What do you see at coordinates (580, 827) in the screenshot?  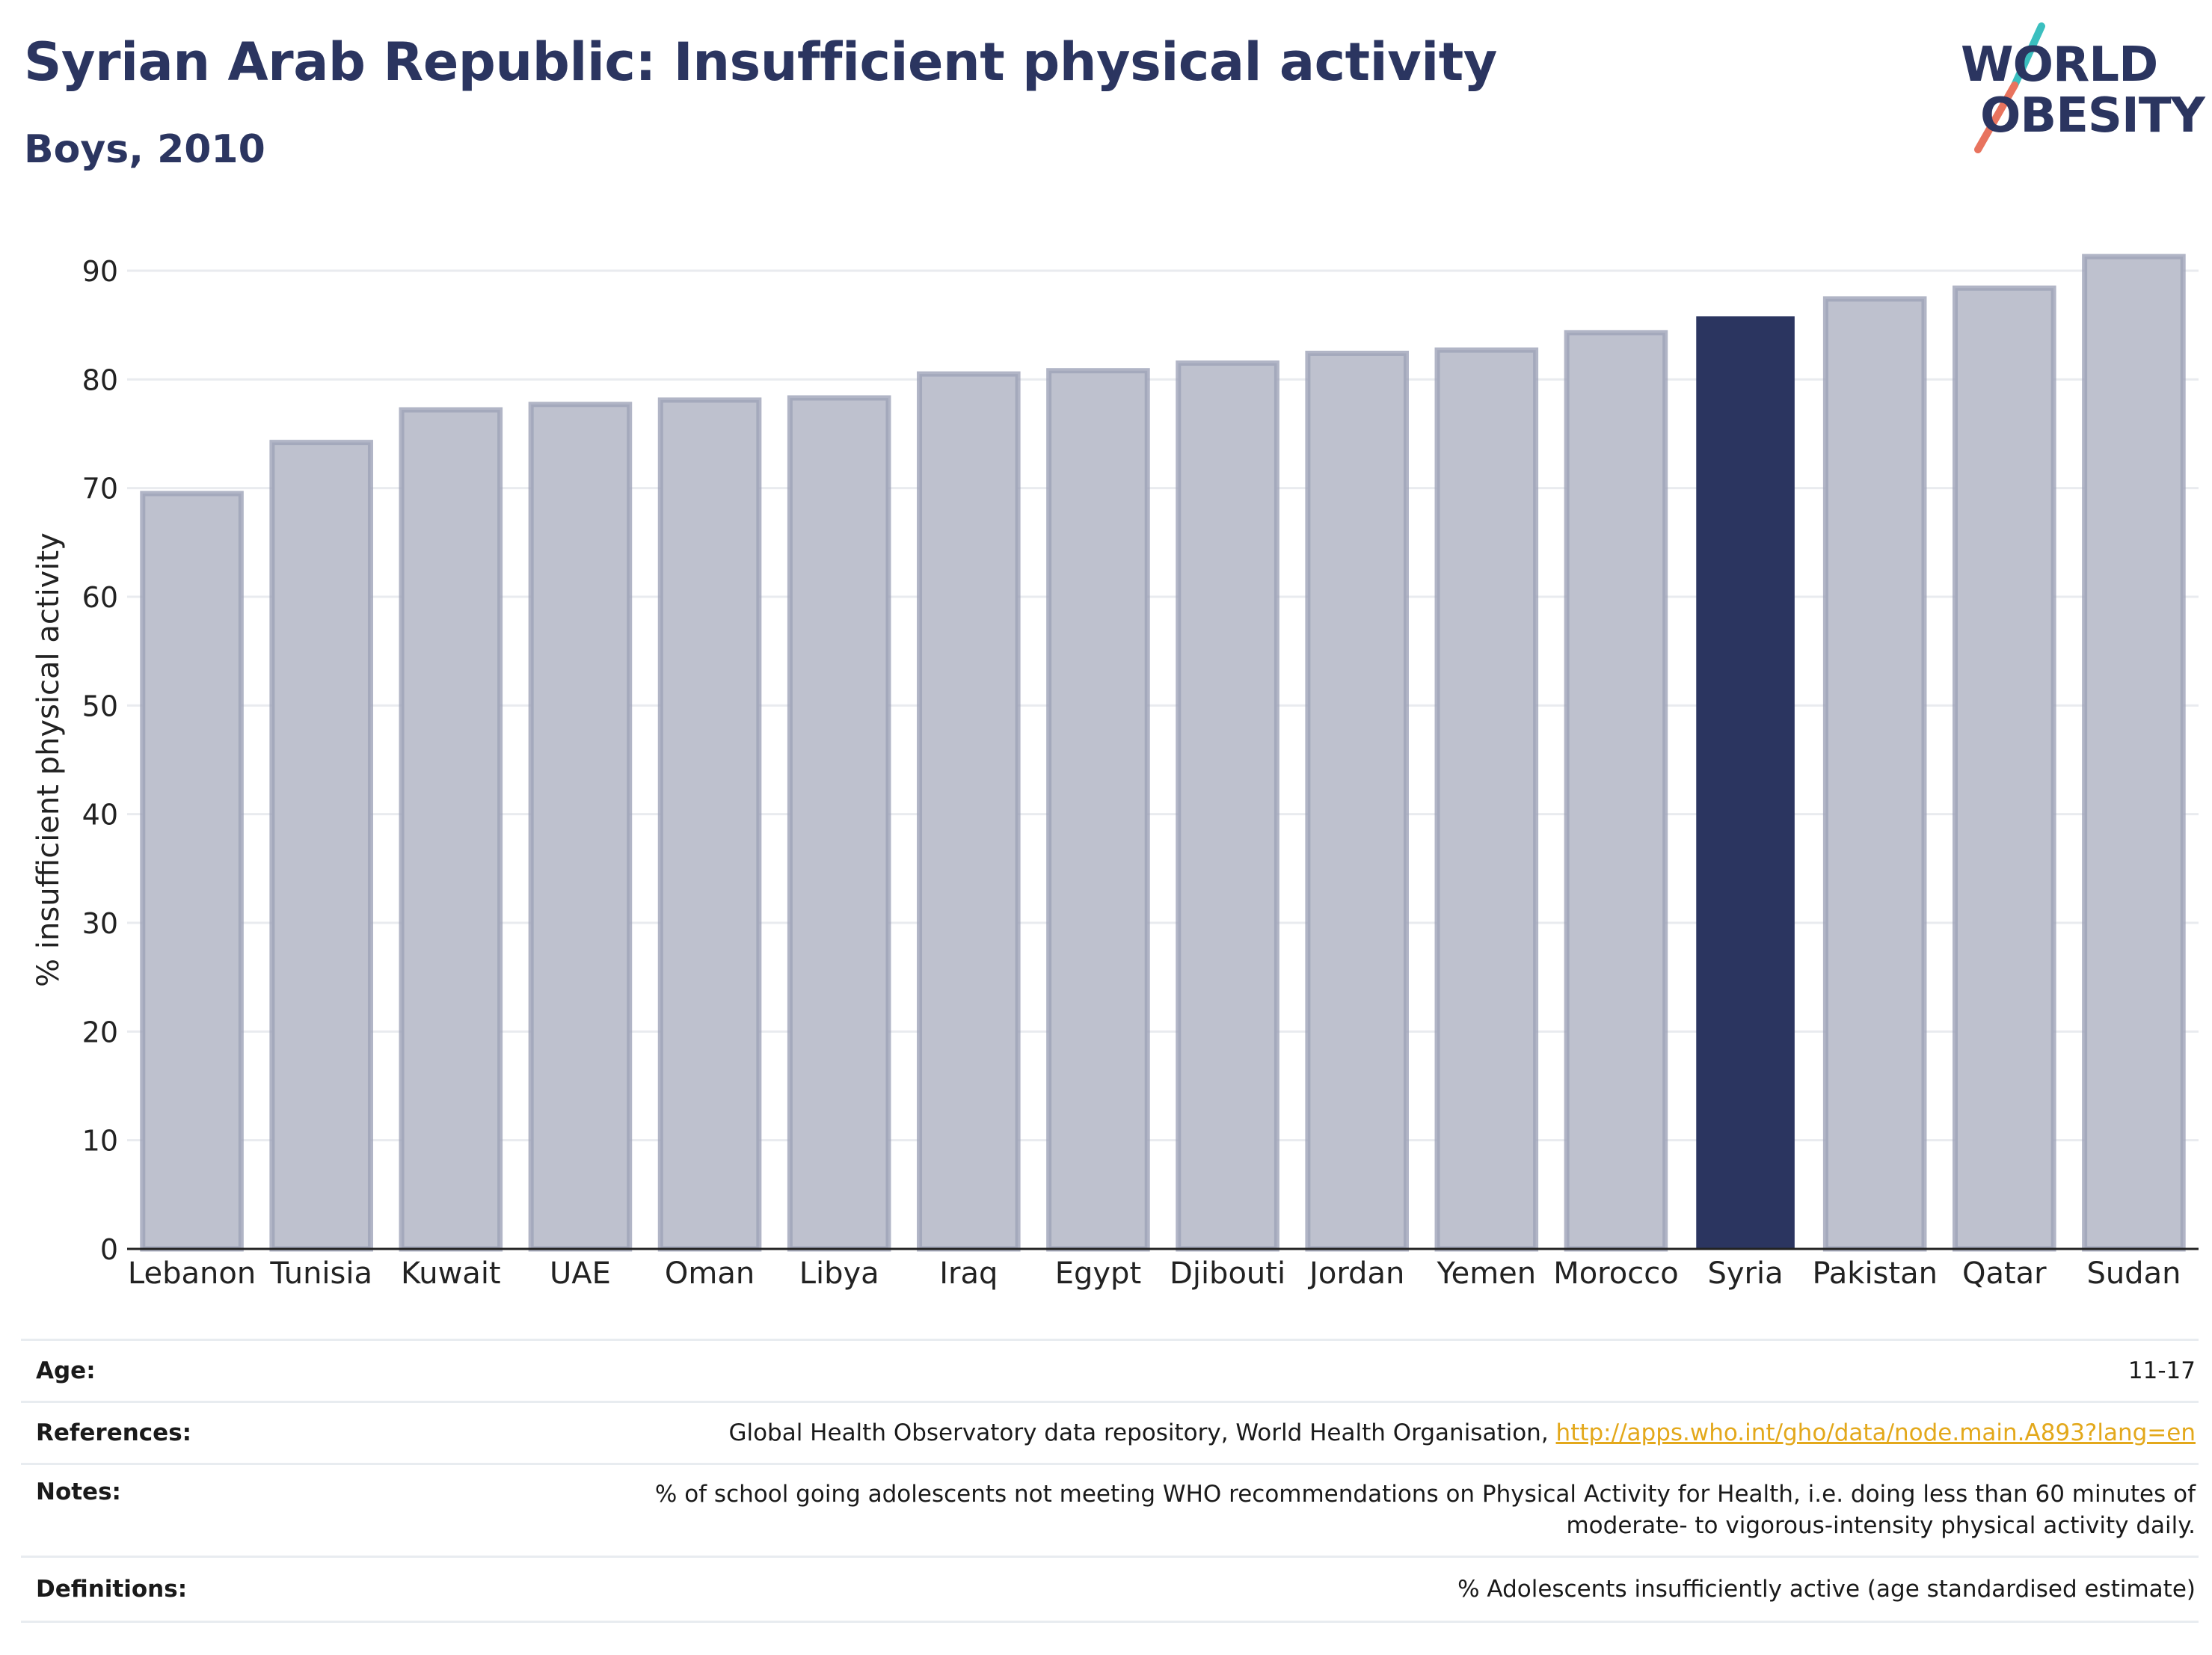 I see `bar-uae` at bounding box center [580, 827].